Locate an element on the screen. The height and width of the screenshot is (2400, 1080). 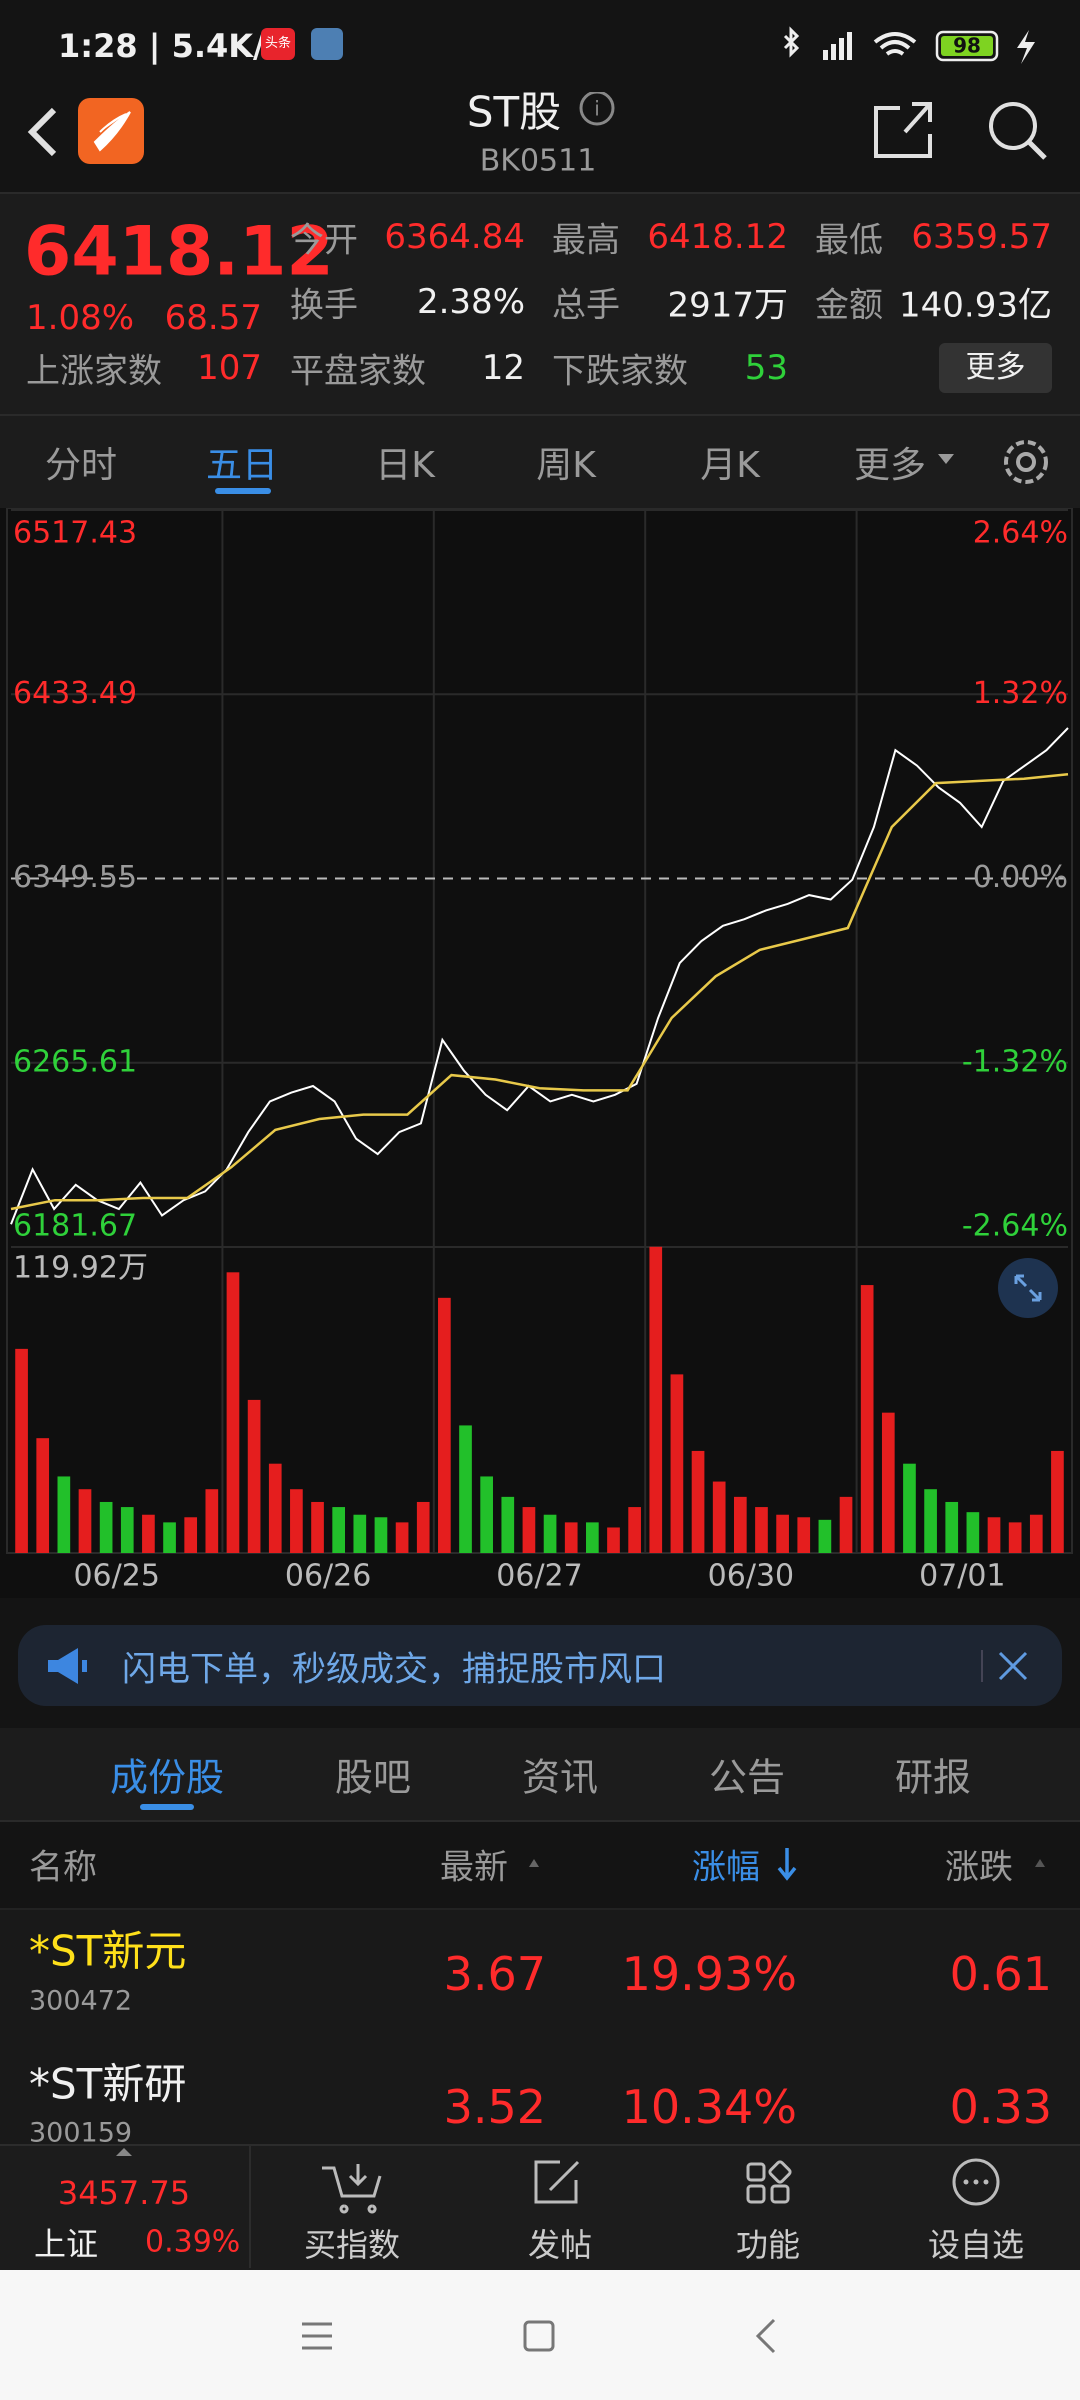
search-button is located at coordinates (1013, 126).